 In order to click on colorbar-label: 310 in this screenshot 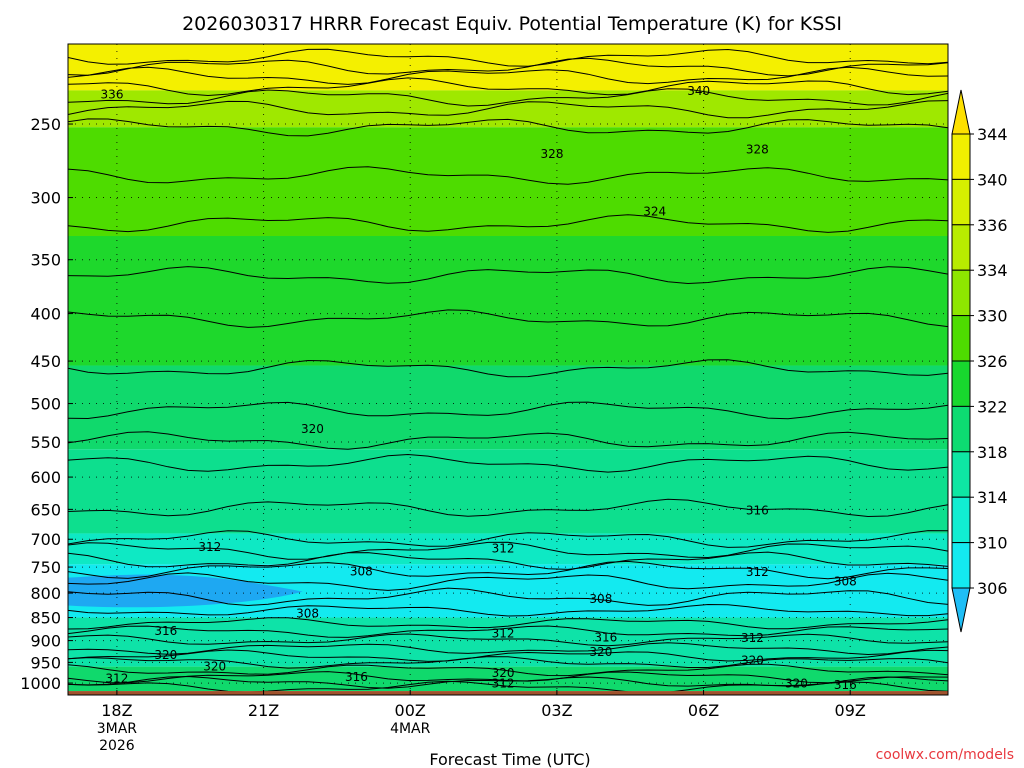, I will do `click(992, 543)`.